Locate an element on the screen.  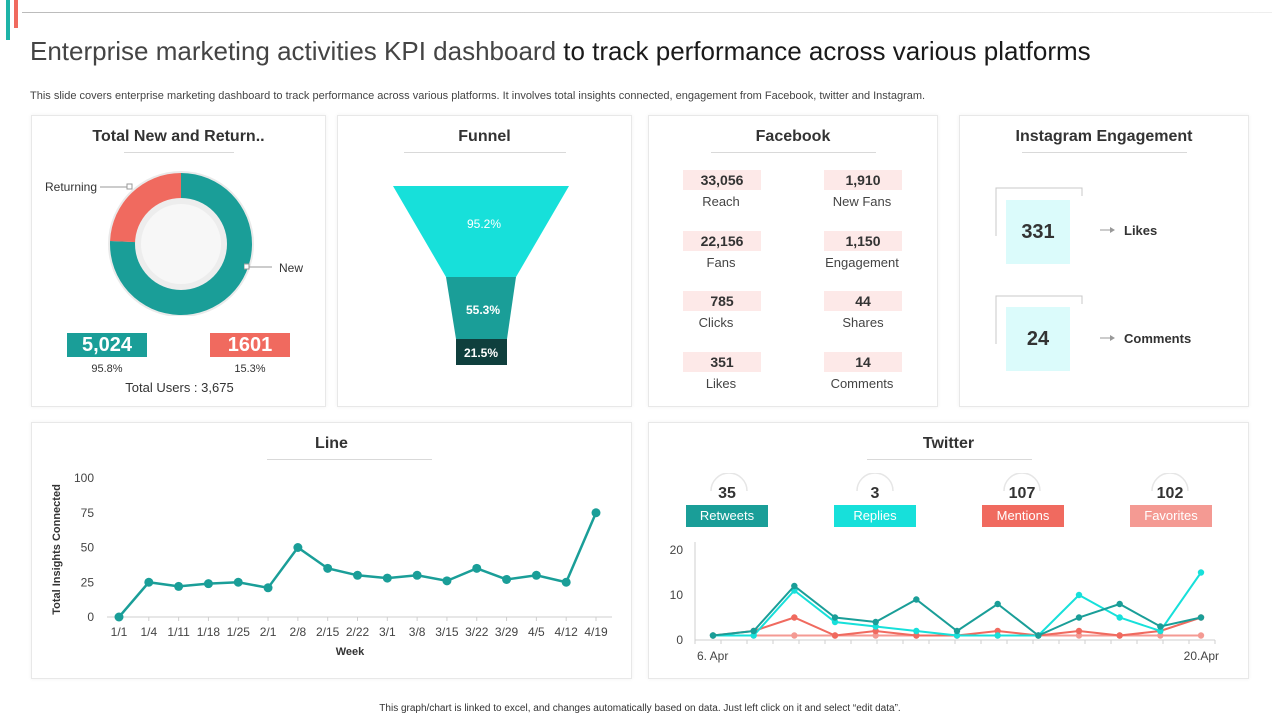
funnel-stage-3-label: 21.5% is located at coordinates (481, 353).